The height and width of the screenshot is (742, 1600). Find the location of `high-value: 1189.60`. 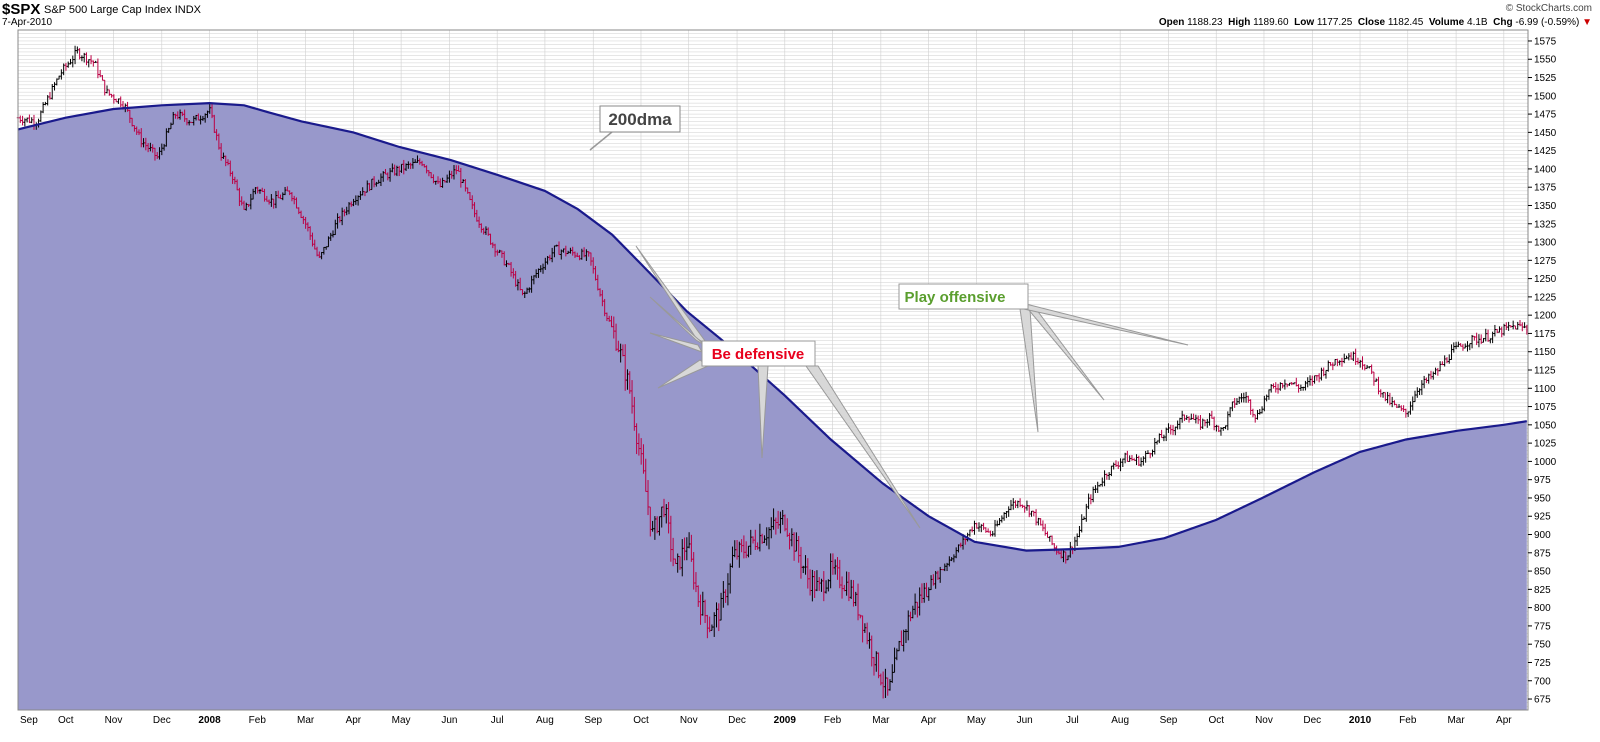

high-value: 1189.60 is located at coordinates (1271, 22).